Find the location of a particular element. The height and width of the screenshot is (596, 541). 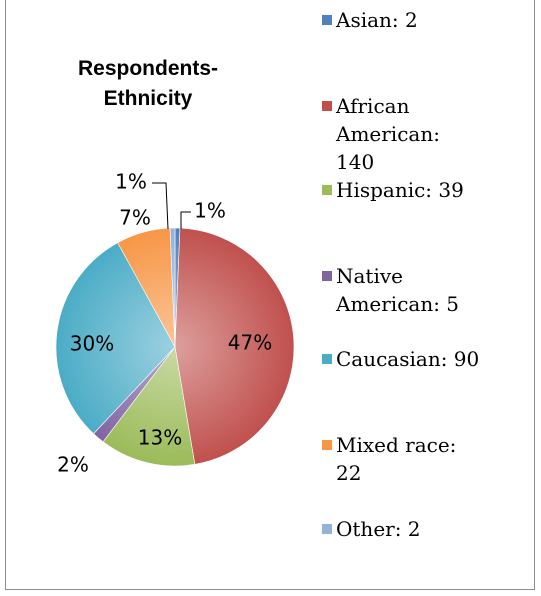

legend-label-other: Other: 2 is located at coordinates (378, 529).